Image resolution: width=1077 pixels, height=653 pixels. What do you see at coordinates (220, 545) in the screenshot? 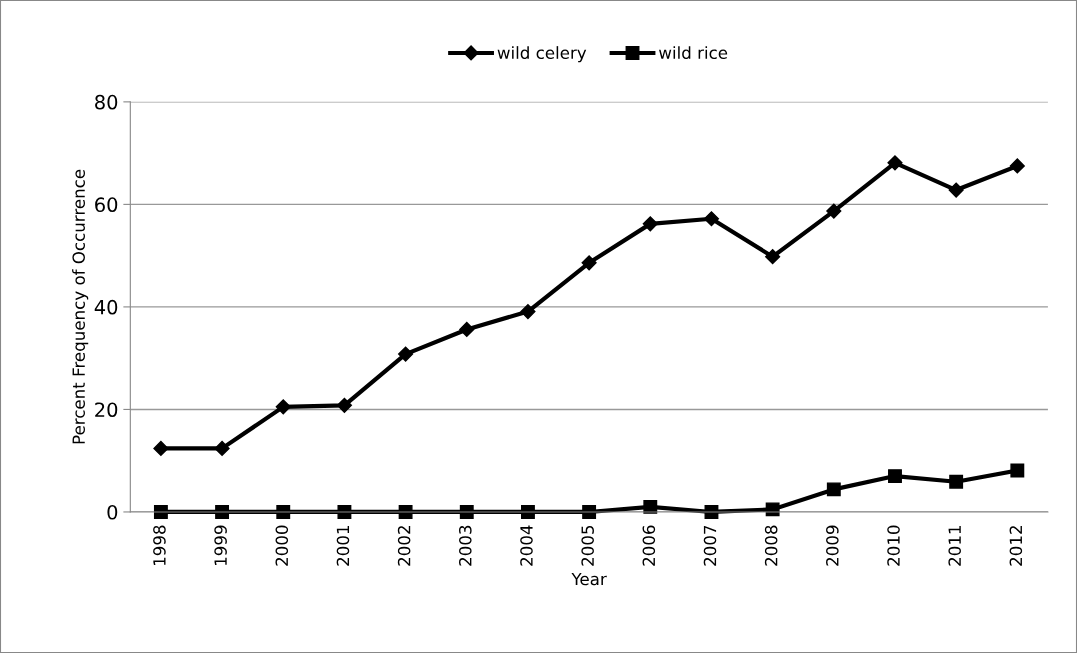
I see `x-tick-label: 1999` at bounding box center [220, 545].